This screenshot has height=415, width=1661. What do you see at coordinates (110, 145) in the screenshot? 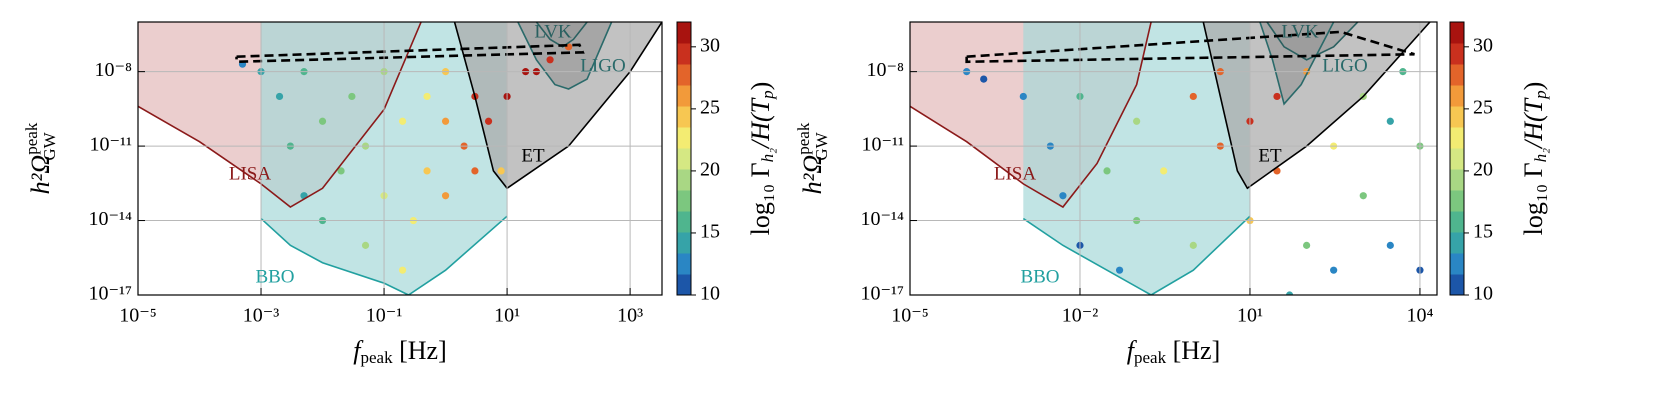
I see `y-tick-label: 10⁻¹¹` at bounding box center [110, 145].